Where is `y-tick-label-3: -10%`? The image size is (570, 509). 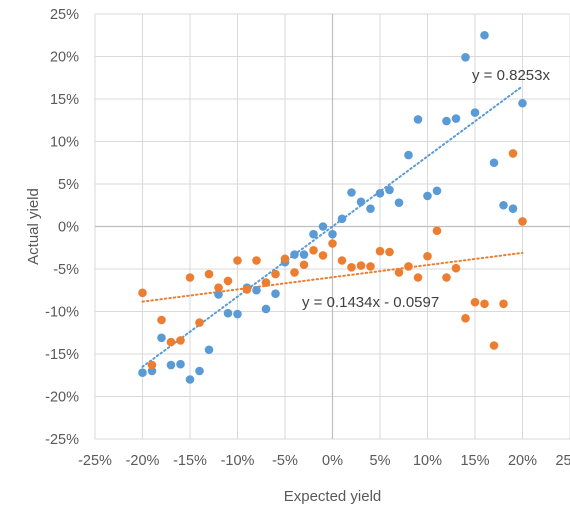
y-tick-label-3: -10% is located at coordinates (62, 313).